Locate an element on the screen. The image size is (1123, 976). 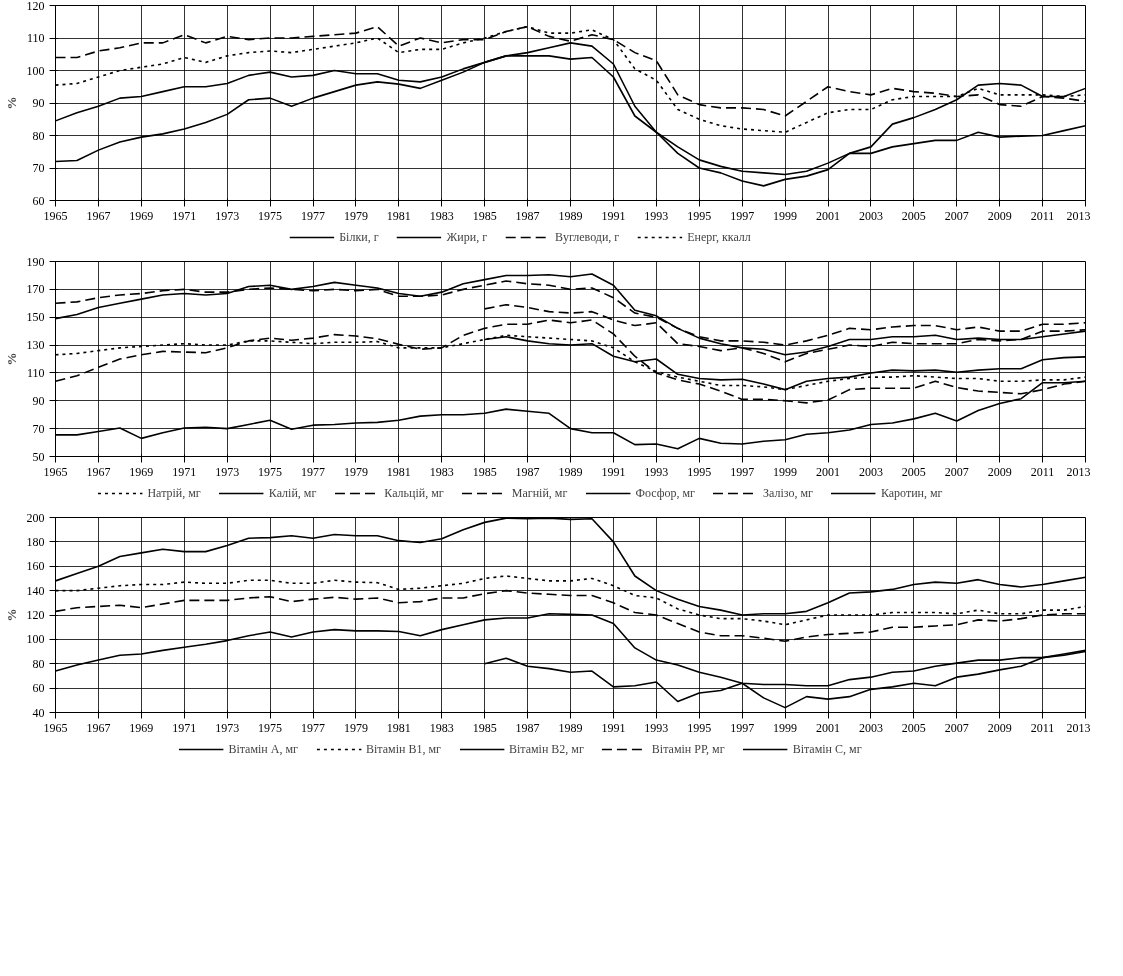
y-tick-label: 60 is located at coordinates (38, 688).